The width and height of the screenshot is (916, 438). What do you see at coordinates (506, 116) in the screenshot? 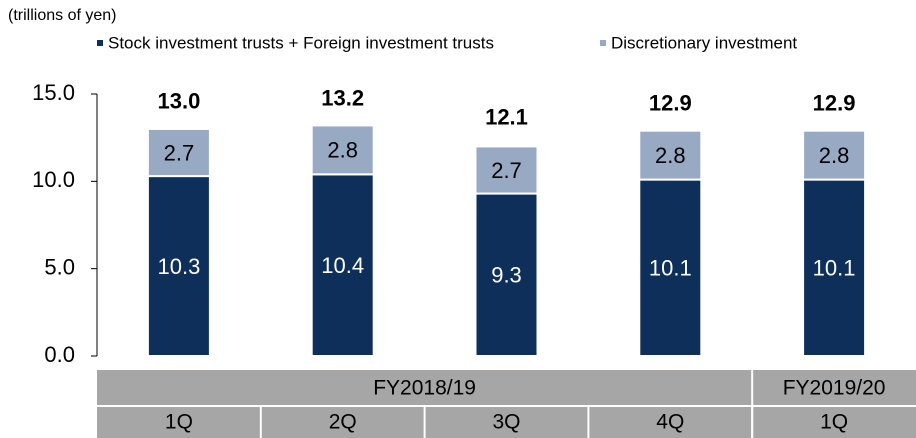
I see `total-label: 12.1` at bounding box center [506, 116].